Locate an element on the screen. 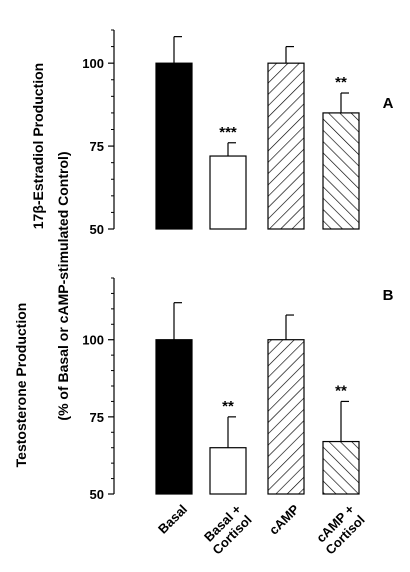 The height and width of the screenshot is (572, 410). x-category-line: Basal is located at coordinates (172, 519).